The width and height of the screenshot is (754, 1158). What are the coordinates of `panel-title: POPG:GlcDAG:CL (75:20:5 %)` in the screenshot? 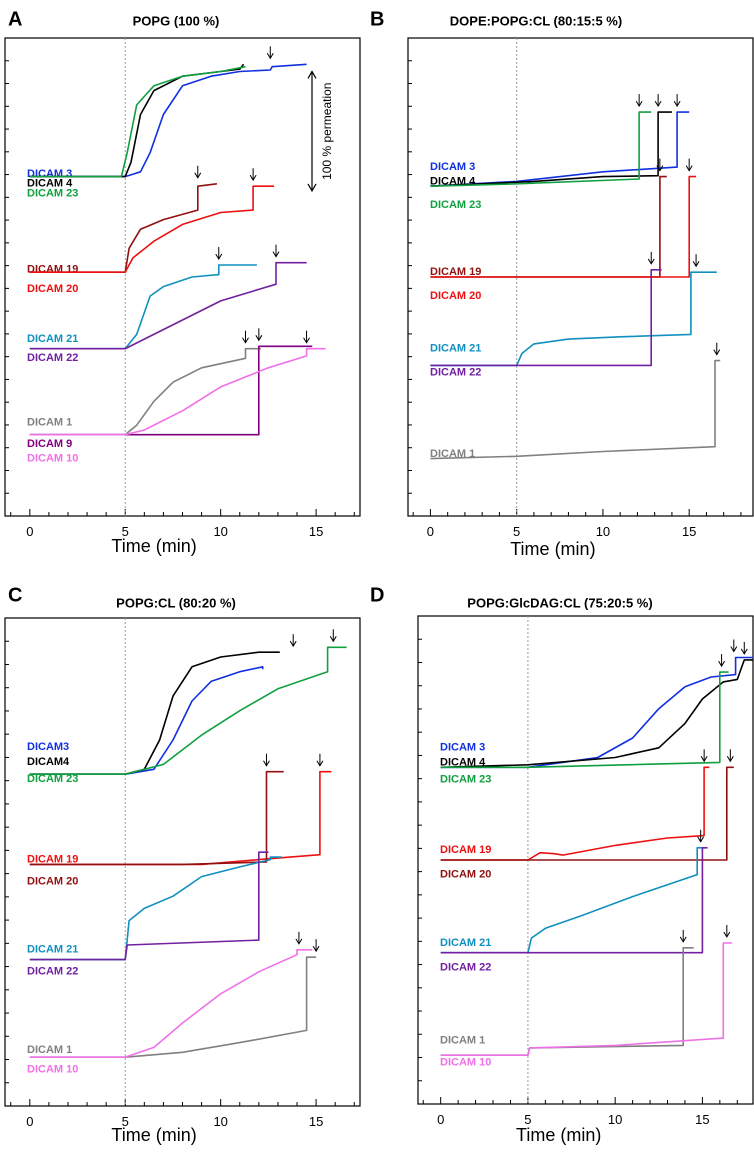 It's located at (559, 602).